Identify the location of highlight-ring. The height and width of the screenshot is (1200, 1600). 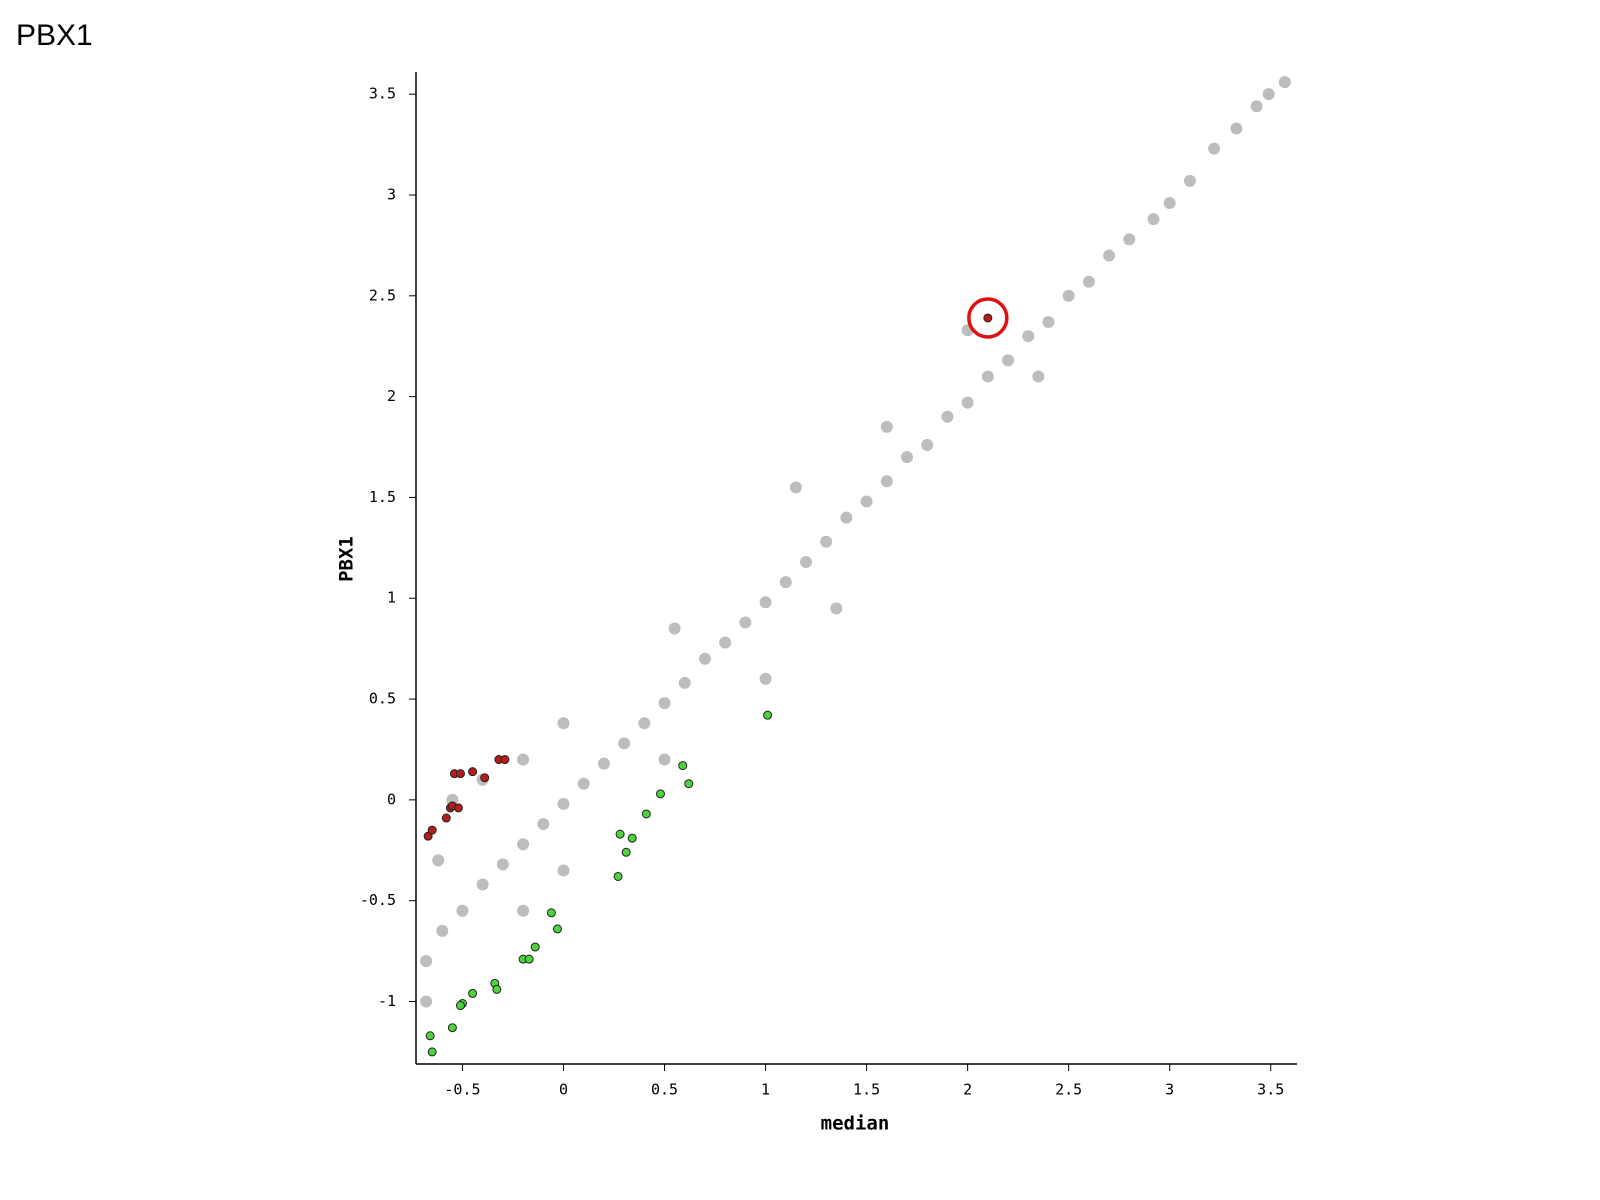
(988, 318).